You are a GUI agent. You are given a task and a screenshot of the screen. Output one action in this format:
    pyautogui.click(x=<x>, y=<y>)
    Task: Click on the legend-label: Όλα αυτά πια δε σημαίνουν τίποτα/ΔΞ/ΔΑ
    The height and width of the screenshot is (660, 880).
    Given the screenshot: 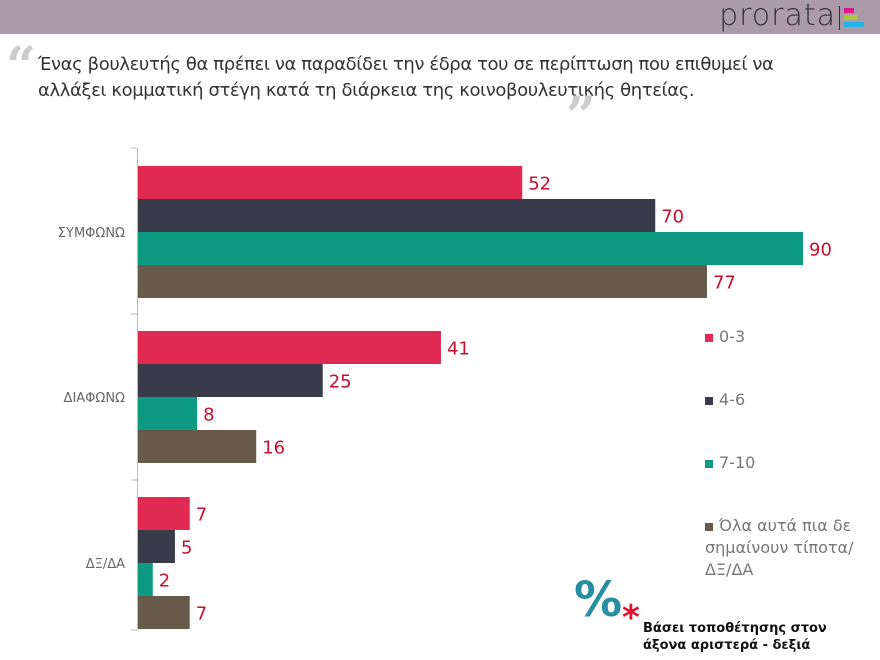 What is the action you would take?
    pyautogui.click(x=779, y=547)
    